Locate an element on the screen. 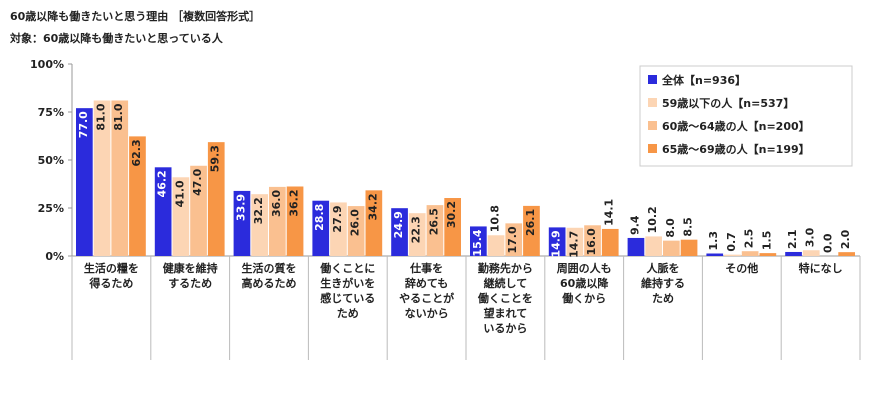  x-tick-label: 高めるため is located at coordinates (269, 283).